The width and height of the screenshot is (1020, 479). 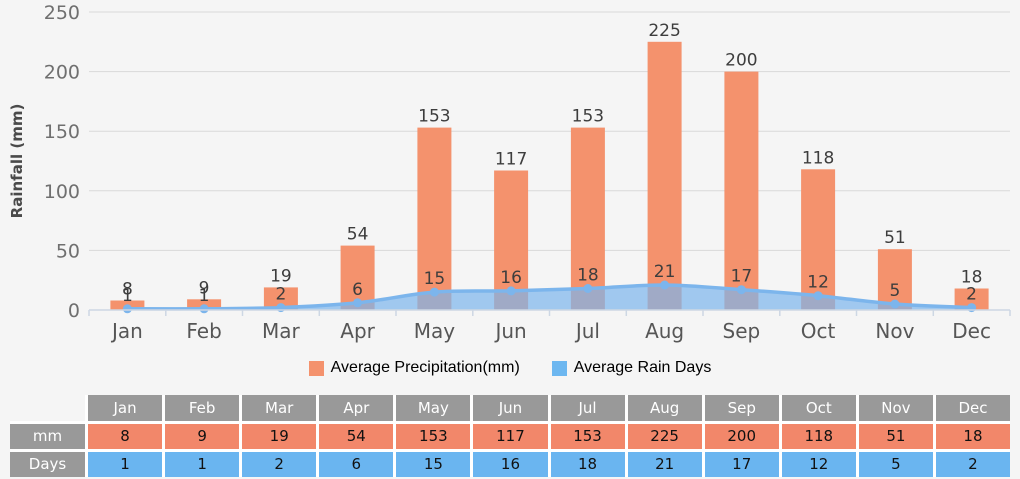 I want to click on legend-item-precipitation: Average Precipitation(mm), so click(x=414, y=368).